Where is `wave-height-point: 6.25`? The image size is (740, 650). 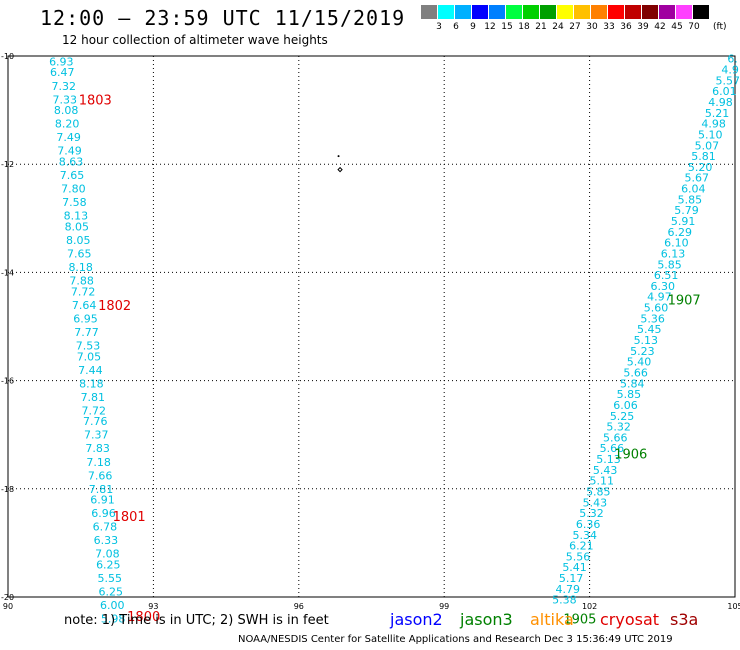 wave-height-point: 6.25 is located at coordinates (110, 592).